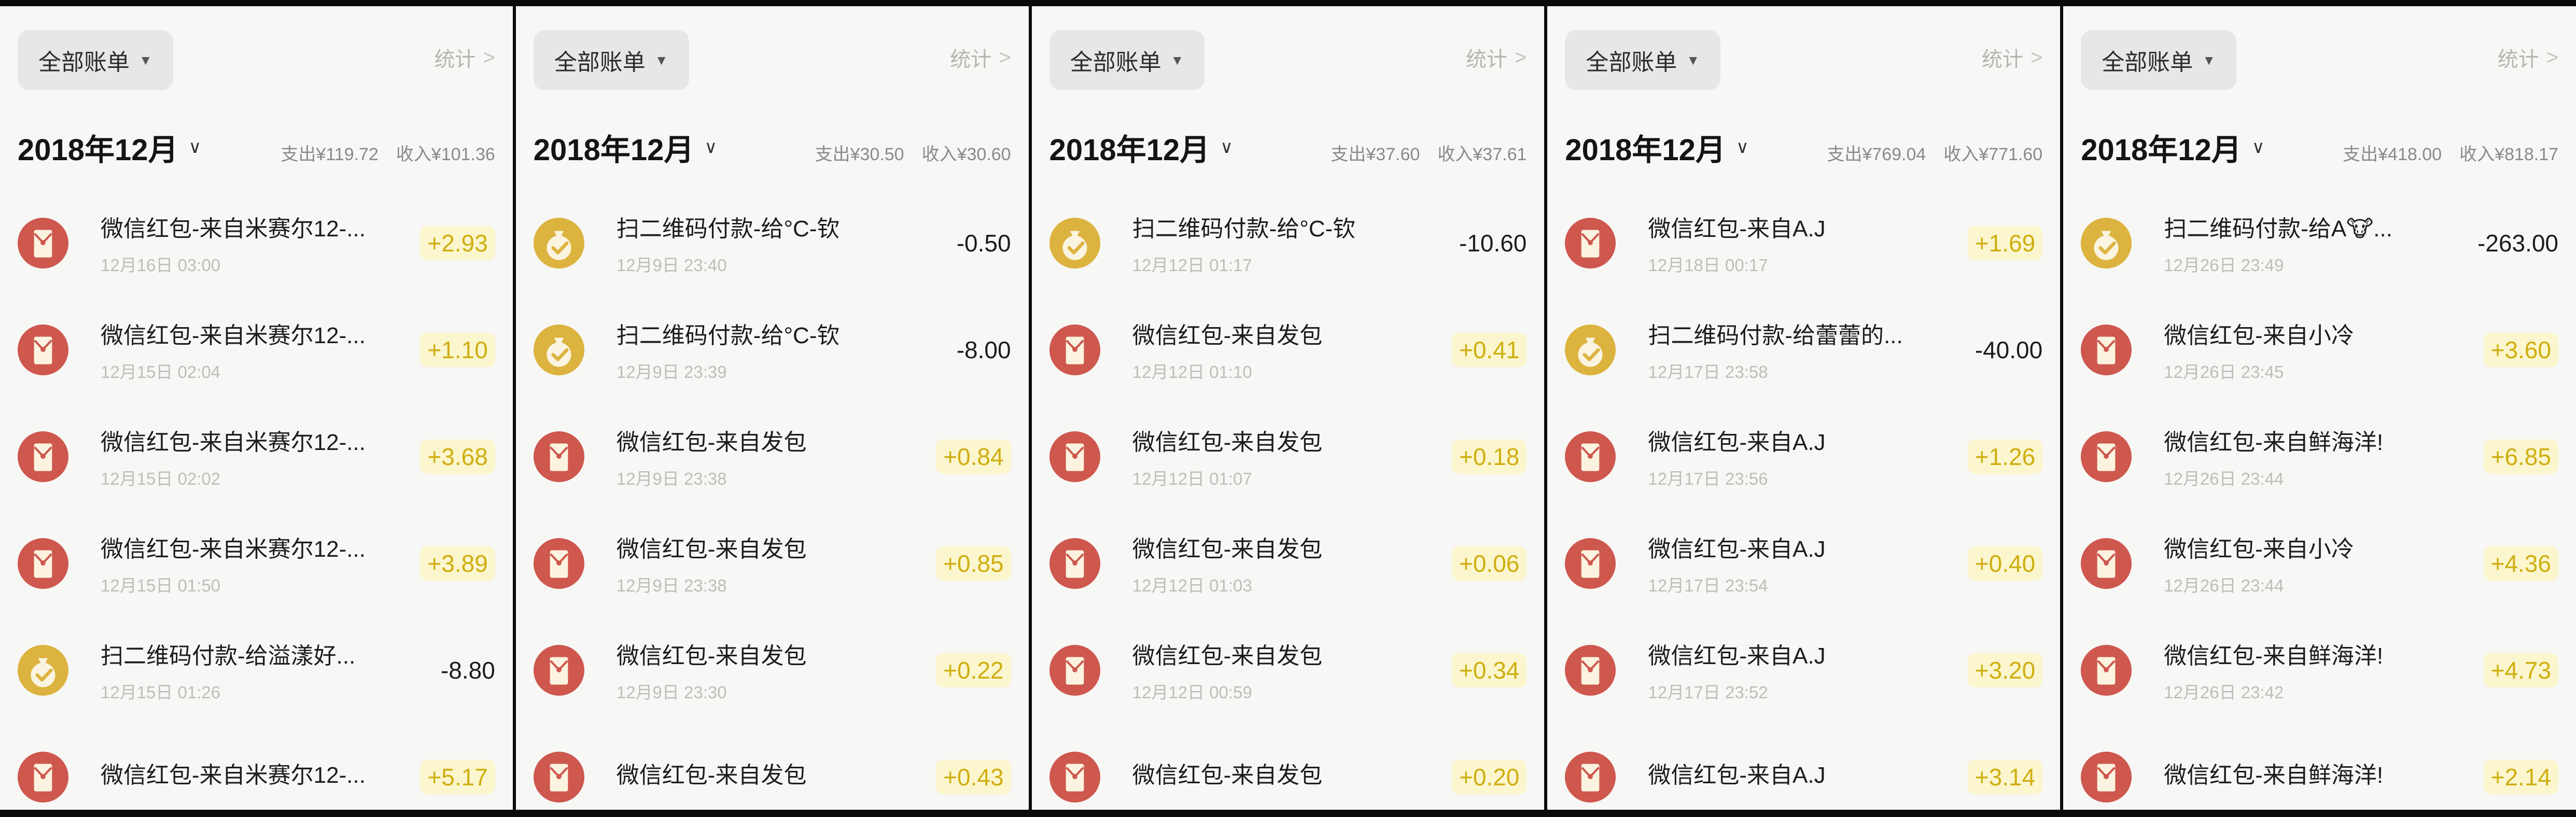 The image size is (2576, 817). I want to click on transaction-row: 微信红包-来自小冷 12月26日 23:44 +4.36, so click(2319, 563).